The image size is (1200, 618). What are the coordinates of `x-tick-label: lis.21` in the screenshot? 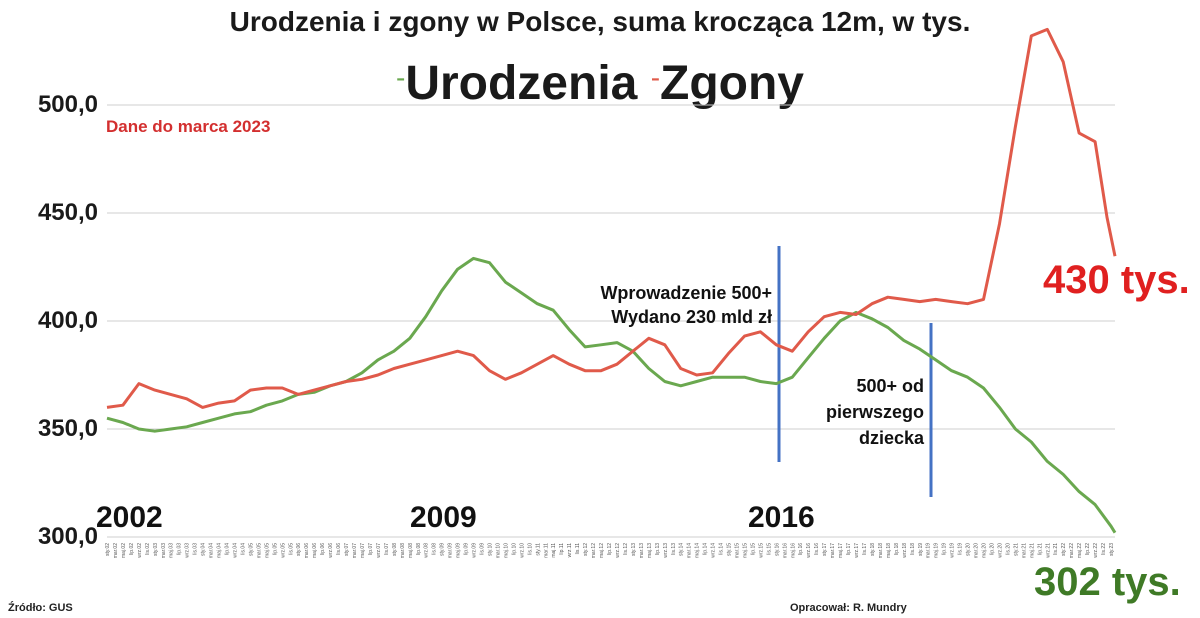 It's located at (1056, 549).